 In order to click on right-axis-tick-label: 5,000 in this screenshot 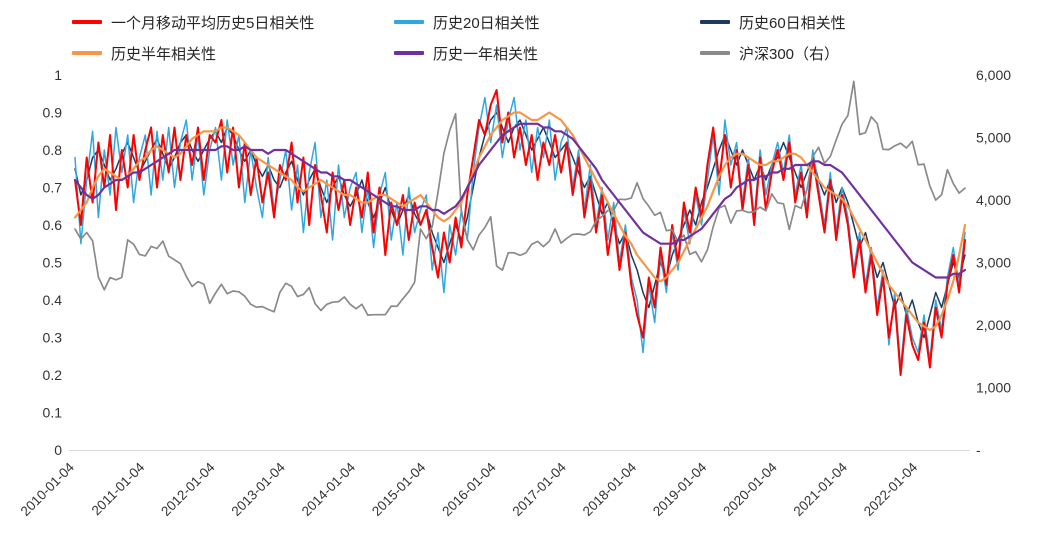, I will do `click(993, 138)`.